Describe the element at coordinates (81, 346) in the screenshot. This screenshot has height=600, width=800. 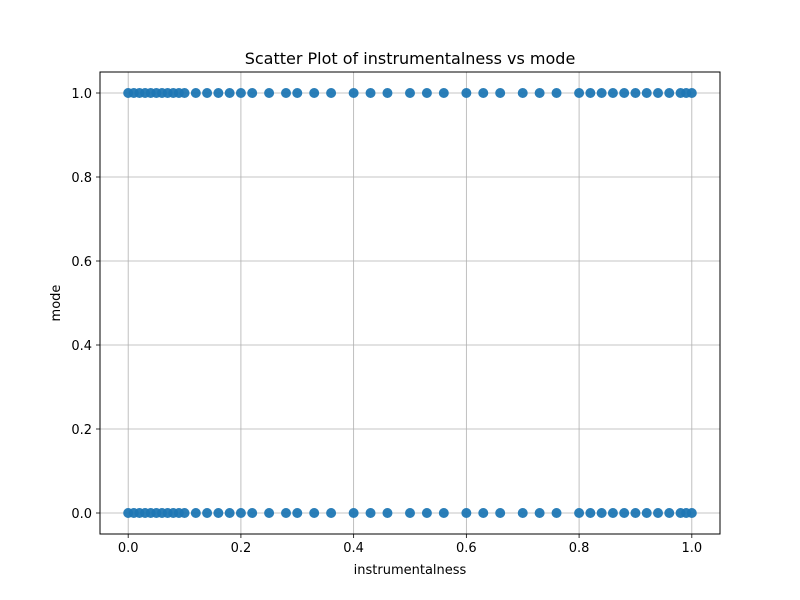
I see `y-tick-label: 0.4` at that location.